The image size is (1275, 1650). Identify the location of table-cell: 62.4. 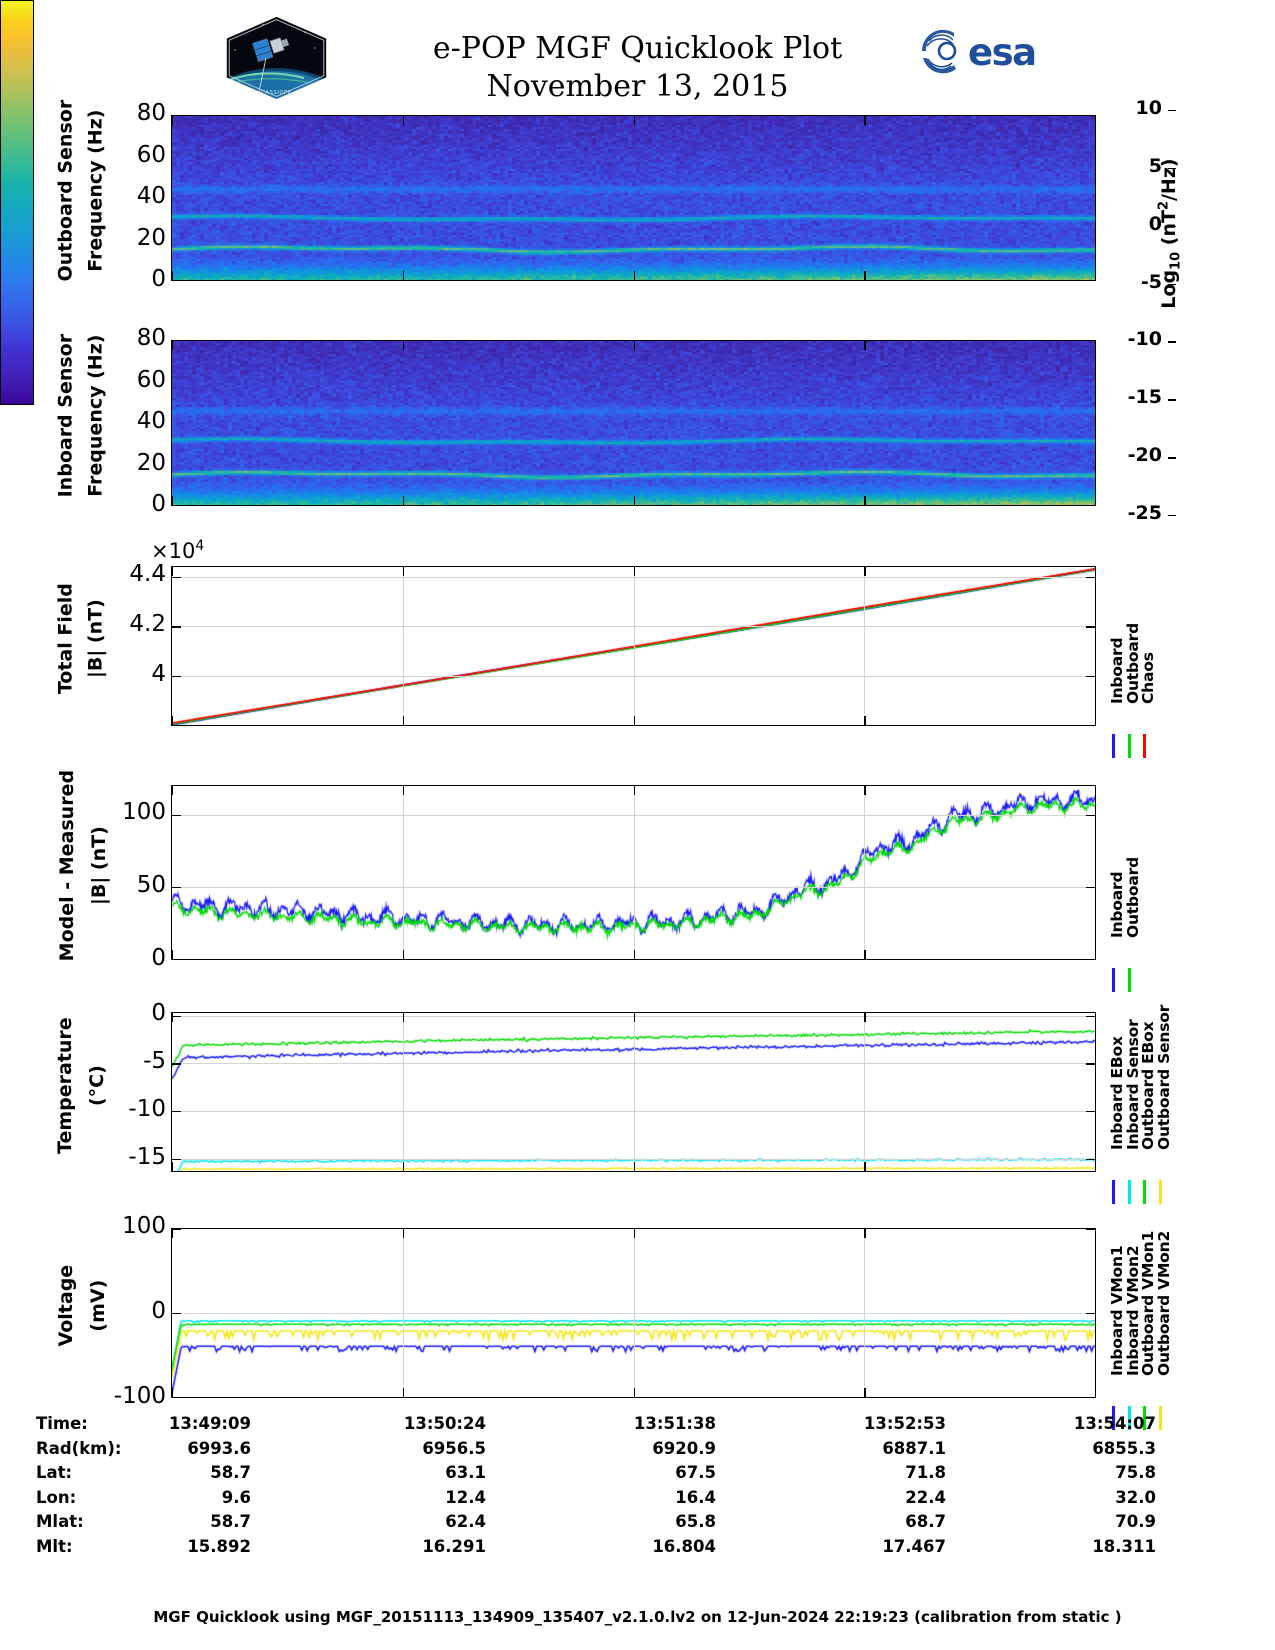
(465, 1521).